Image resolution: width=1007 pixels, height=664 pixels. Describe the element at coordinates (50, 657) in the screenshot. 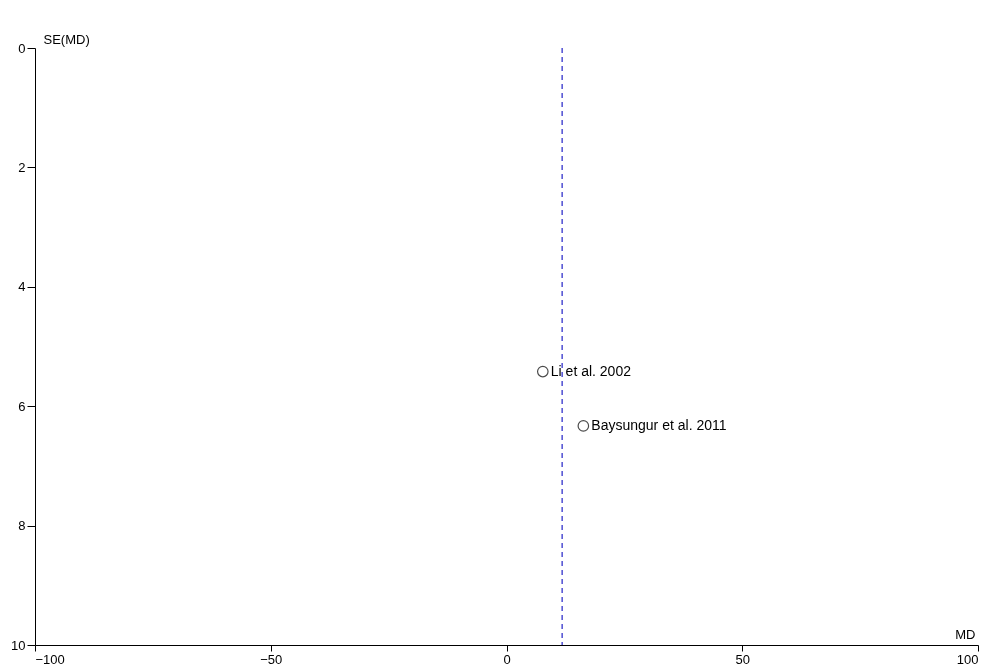

I see `x-tick-label: −100` at that location.